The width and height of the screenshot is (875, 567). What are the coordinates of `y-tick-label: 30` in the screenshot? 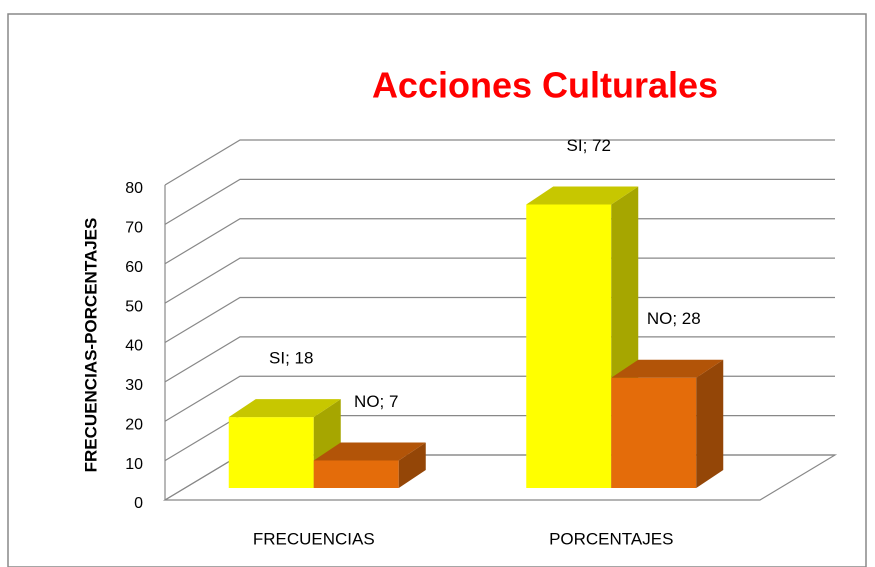 It's located at (134, 385).